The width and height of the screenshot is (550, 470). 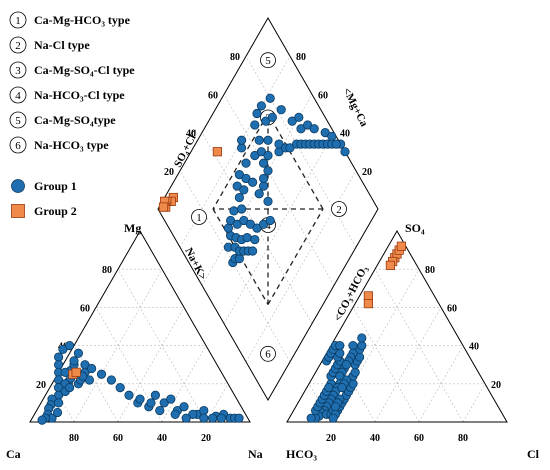 I want to click on zone-5-circle, so click(x=268, y=60).